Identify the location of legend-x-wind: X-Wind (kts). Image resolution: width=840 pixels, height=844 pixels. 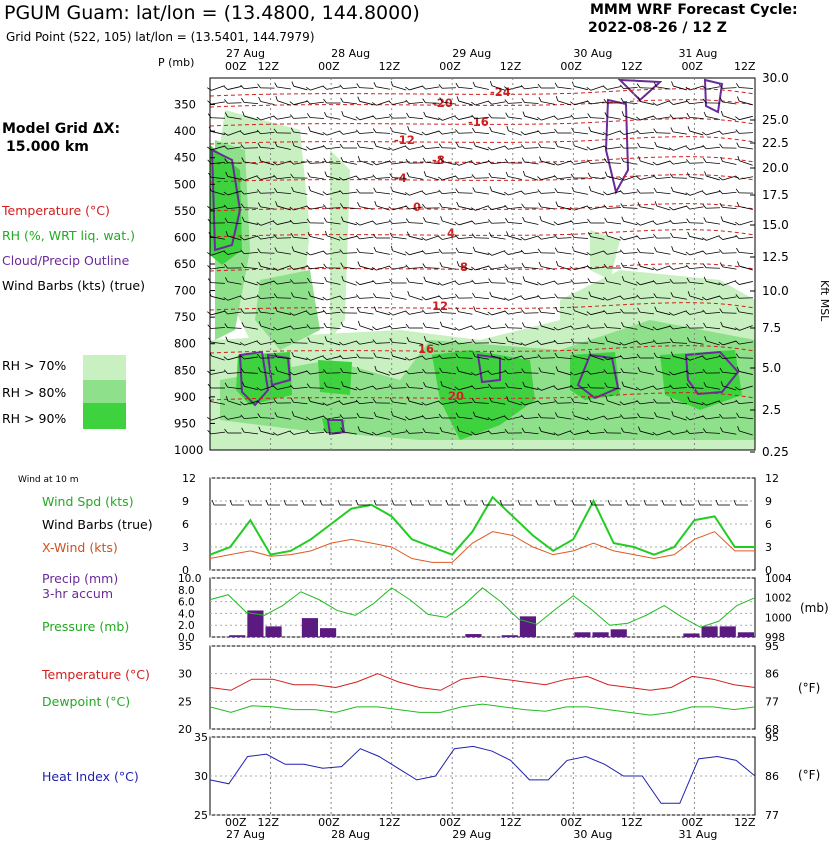
(80, 547).